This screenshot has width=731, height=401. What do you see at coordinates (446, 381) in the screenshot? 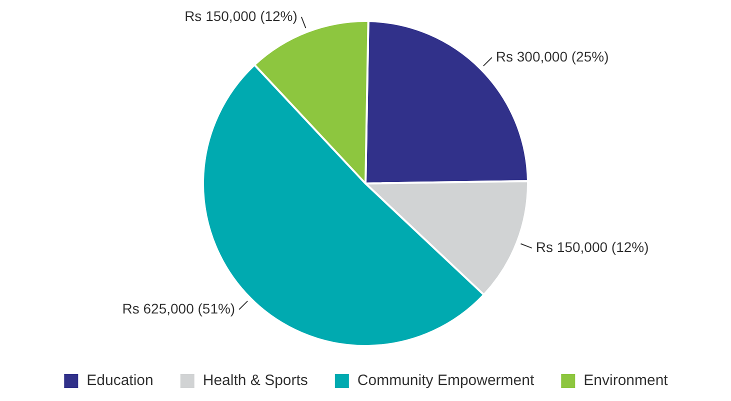
I see `legend-label: Community Empowerment` at bounding box center [446, 381].